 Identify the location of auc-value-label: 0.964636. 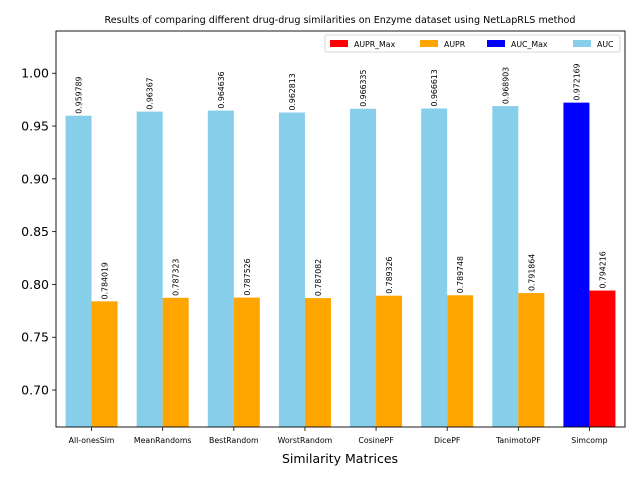
(221, 89).